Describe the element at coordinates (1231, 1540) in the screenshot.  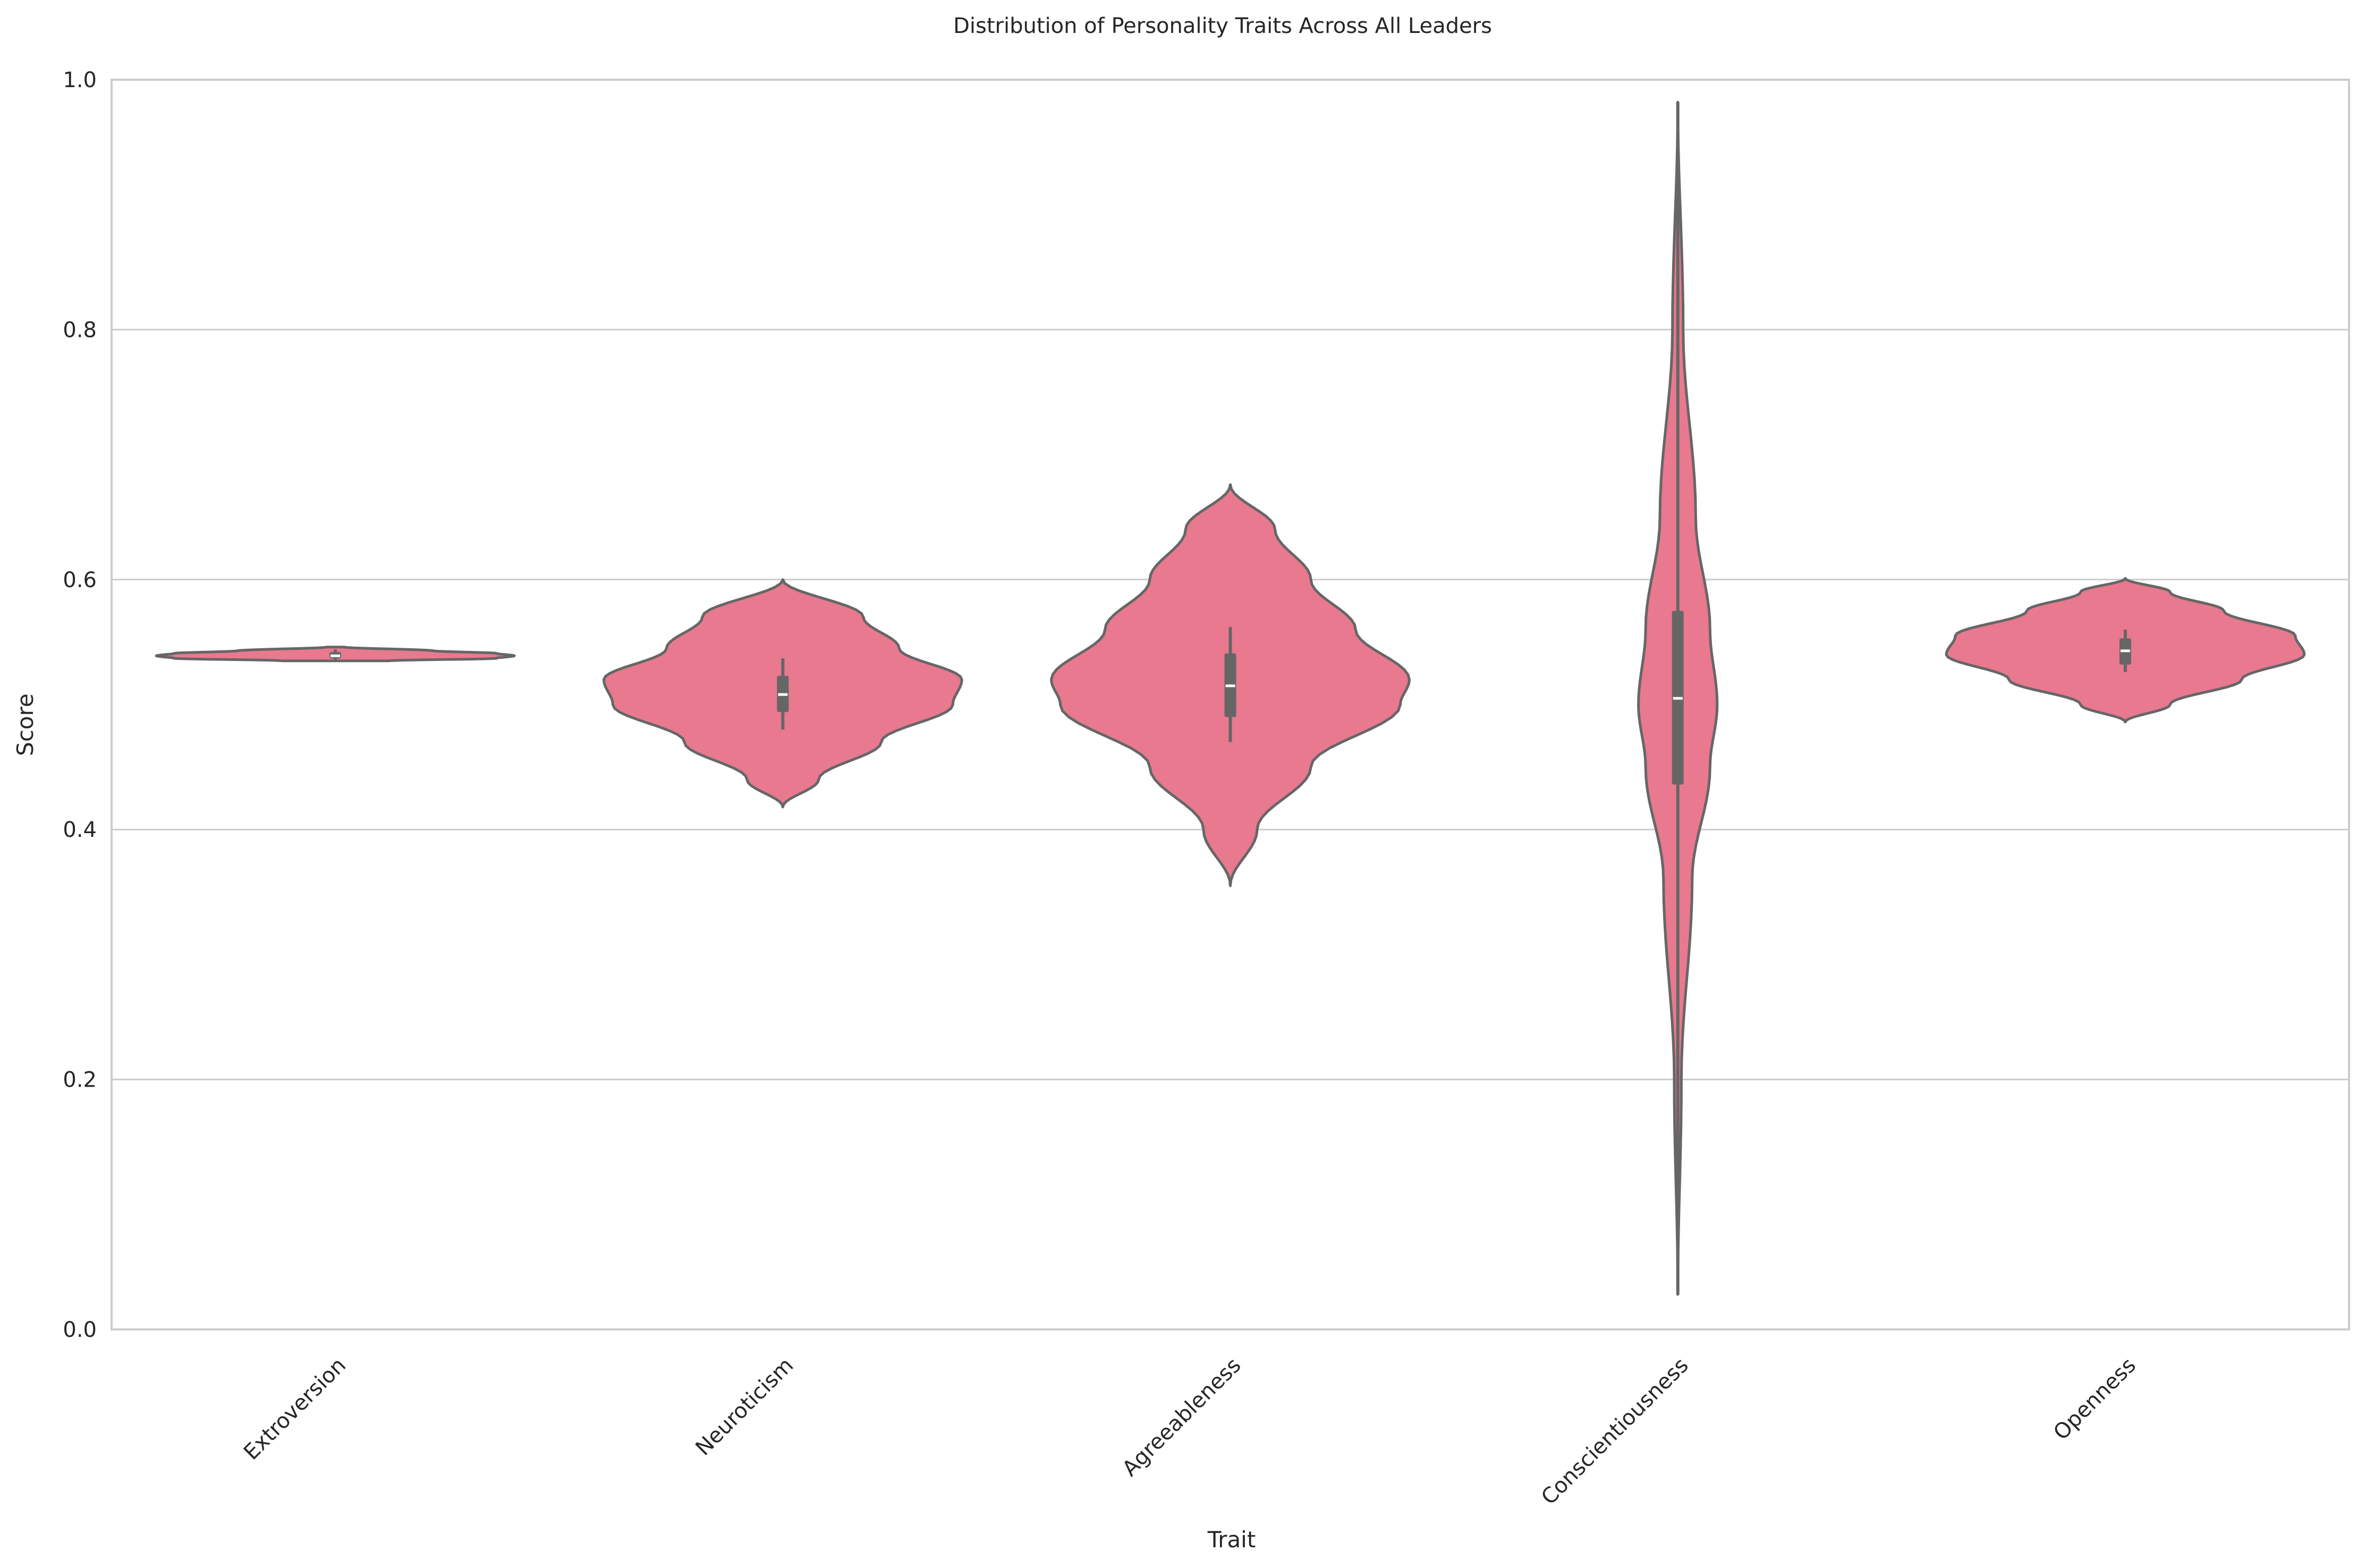
I see `x-axis-label: Trait` at that location.